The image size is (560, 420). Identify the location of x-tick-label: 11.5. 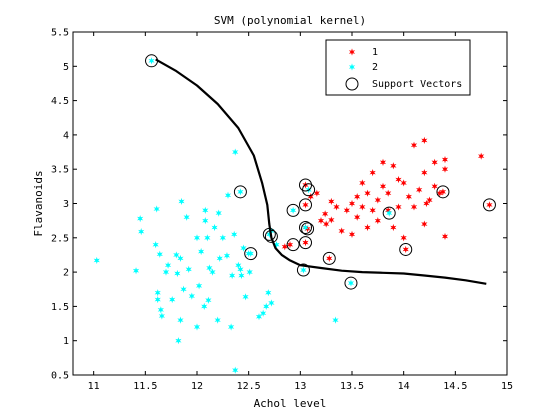
(145, 386).